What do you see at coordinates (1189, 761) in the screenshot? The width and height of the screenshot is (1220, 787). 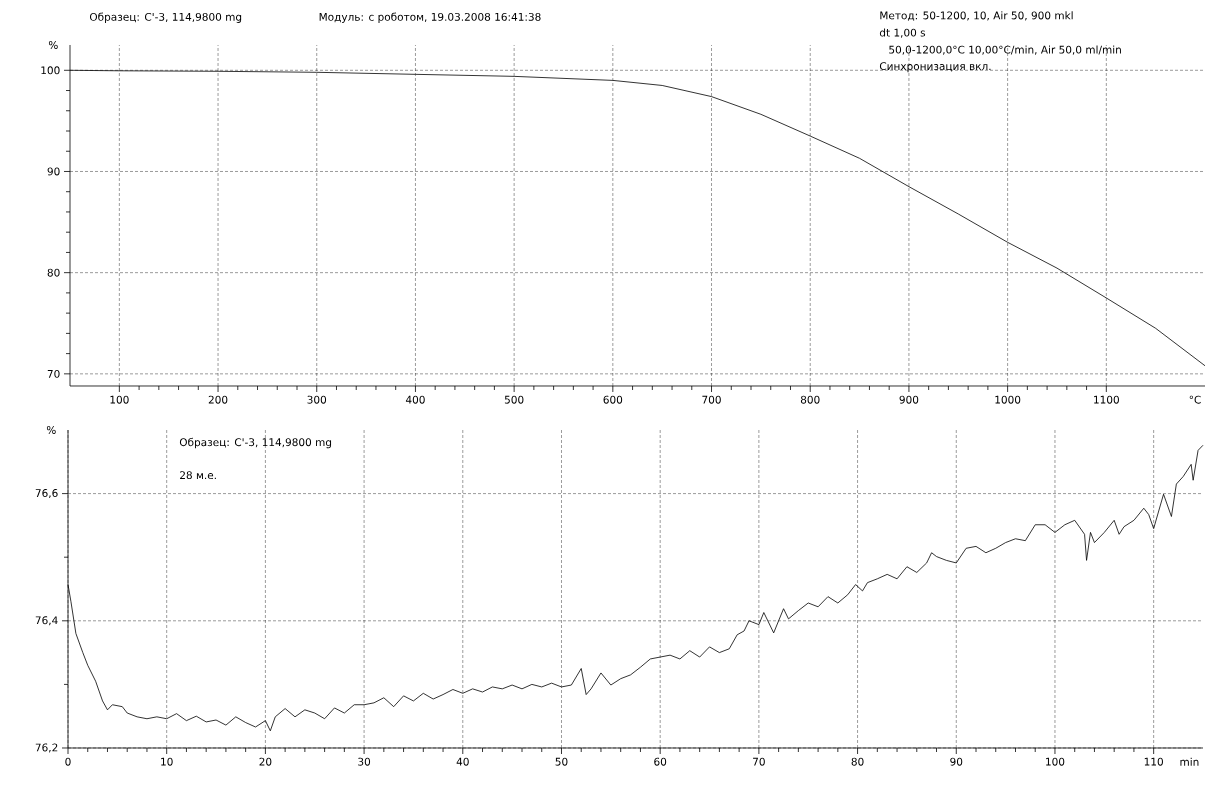 I see `x-axis-title: min` at bounding box center [1189, 761].